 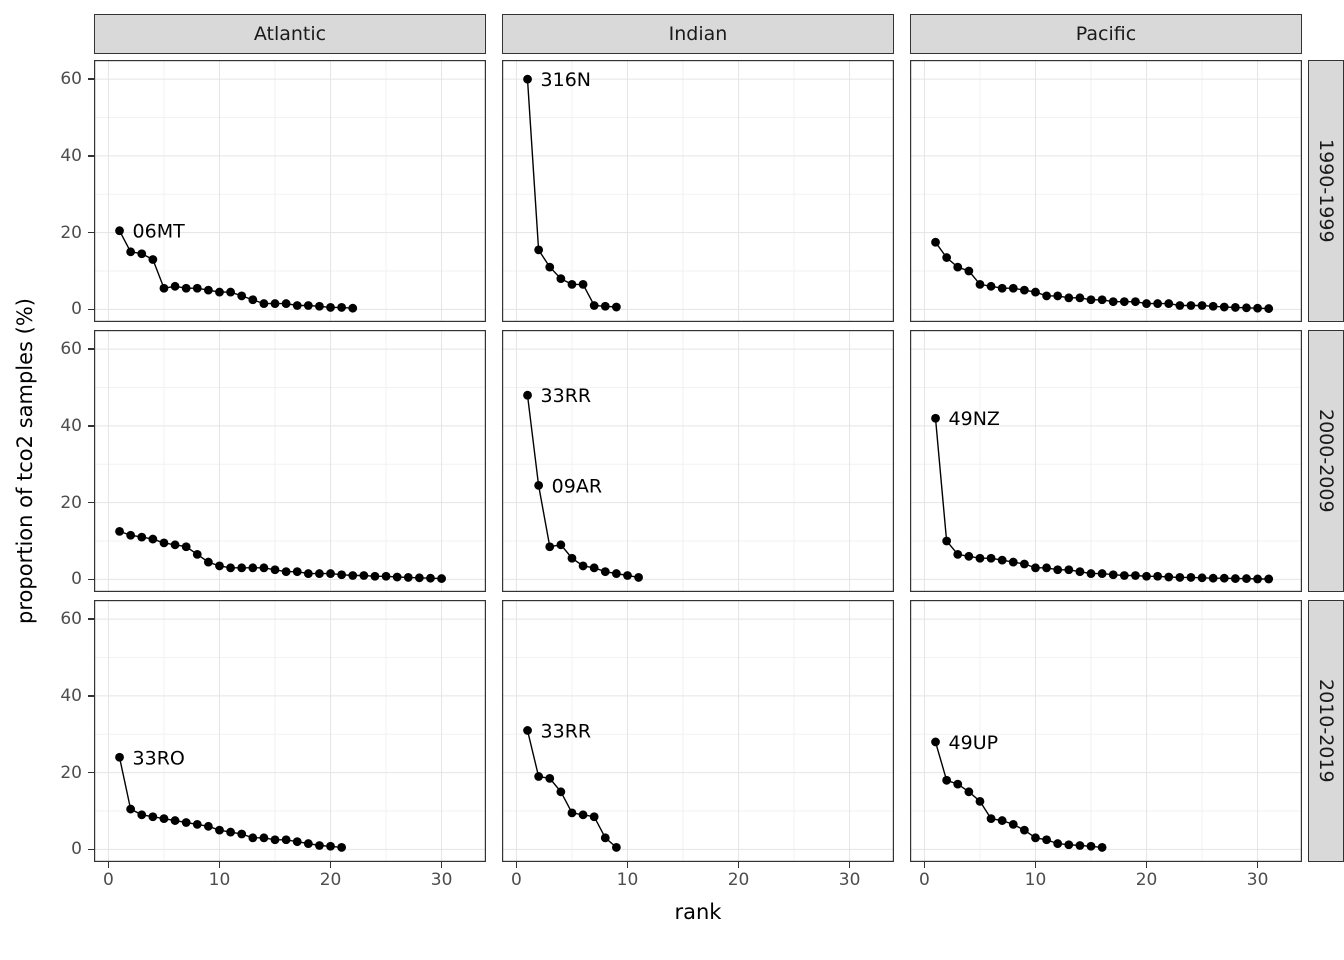 What do you see at coordinates (698, 877) in the screenshot?
I see `x-axis-tick-labels-col2: 0 10 20 30` at bounding box center [698, 877].